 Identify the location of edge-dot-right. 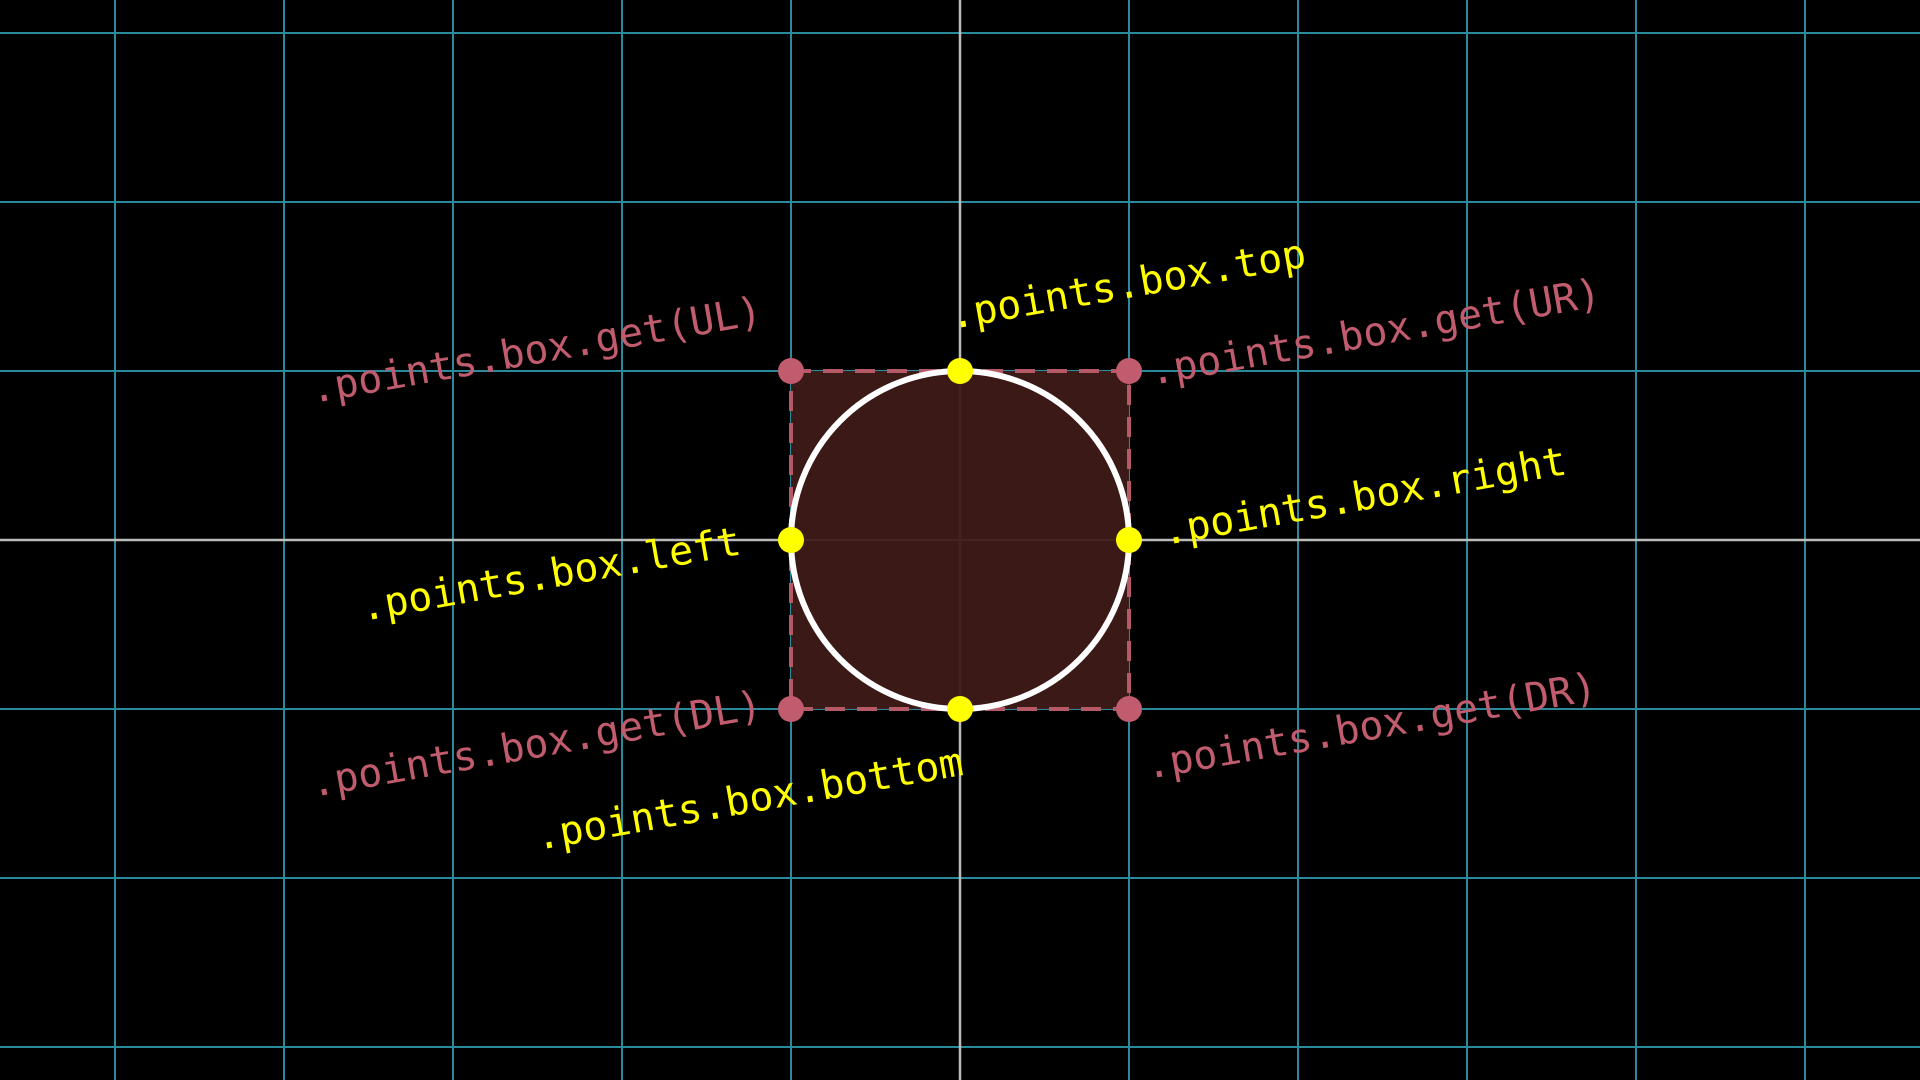
(1129, 540).